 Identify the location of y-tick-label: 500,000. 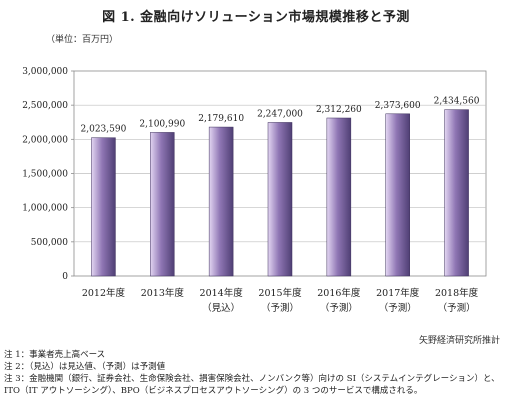
(49, 243).